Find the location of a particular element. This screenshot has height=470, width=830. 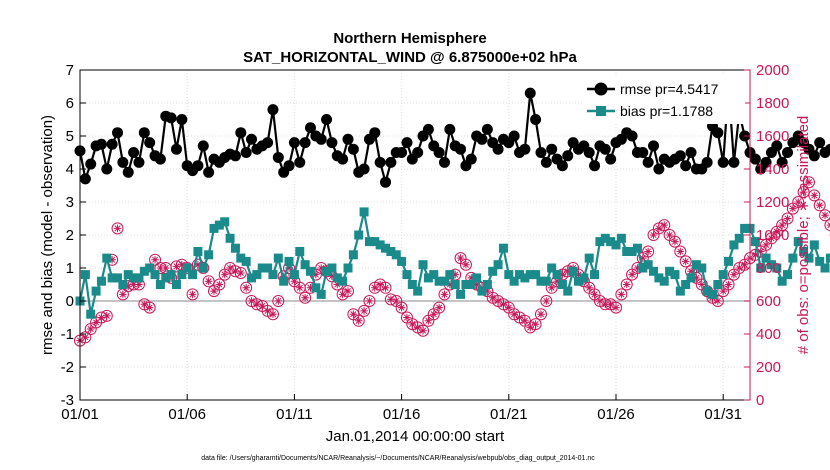

y-tick-label: 2 is located at coordinates (70, 235).